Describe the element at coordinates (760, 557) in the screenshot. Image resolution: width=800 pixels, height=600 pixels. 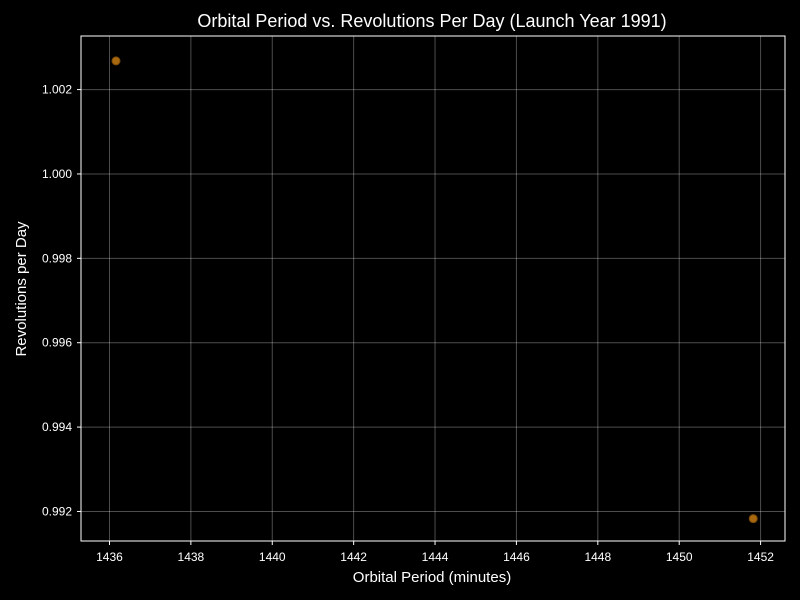
I see `x-tick-label: 1452` at that location.